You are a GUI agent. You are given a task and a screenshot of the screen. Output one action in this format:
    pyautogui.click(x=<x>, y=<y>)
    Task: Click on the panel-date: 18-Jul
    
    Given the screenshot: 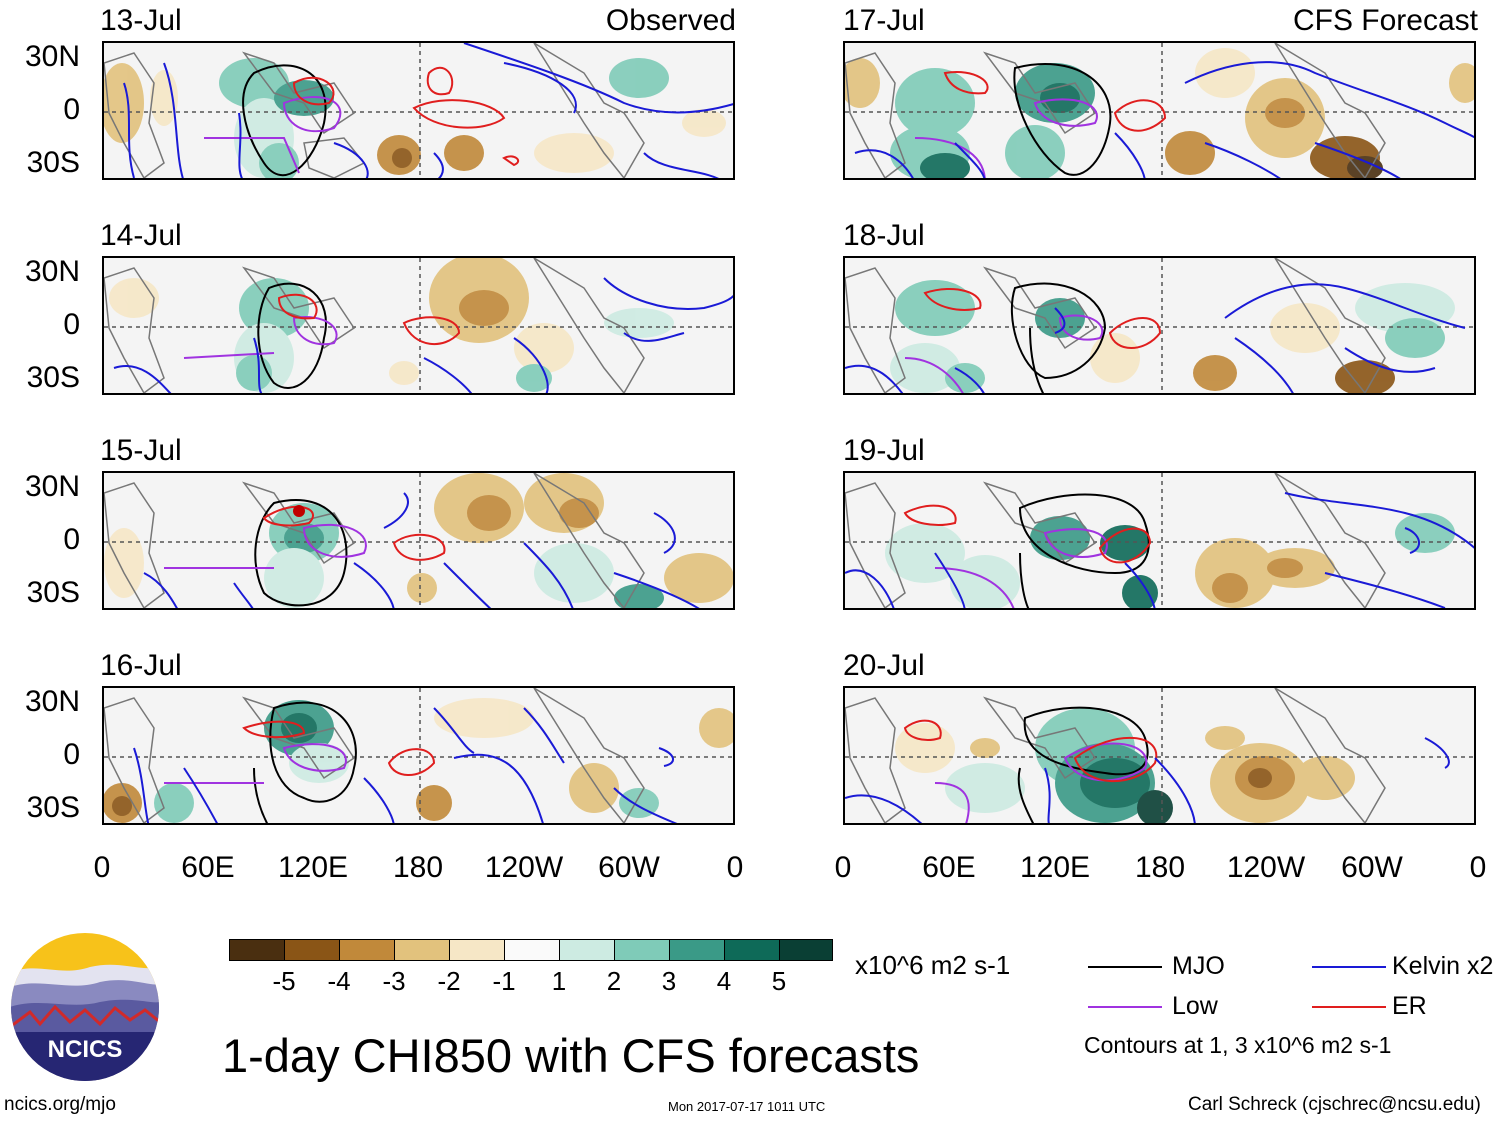 What is the action you would take?
    pyautogui.click(x=884, y=235)
    